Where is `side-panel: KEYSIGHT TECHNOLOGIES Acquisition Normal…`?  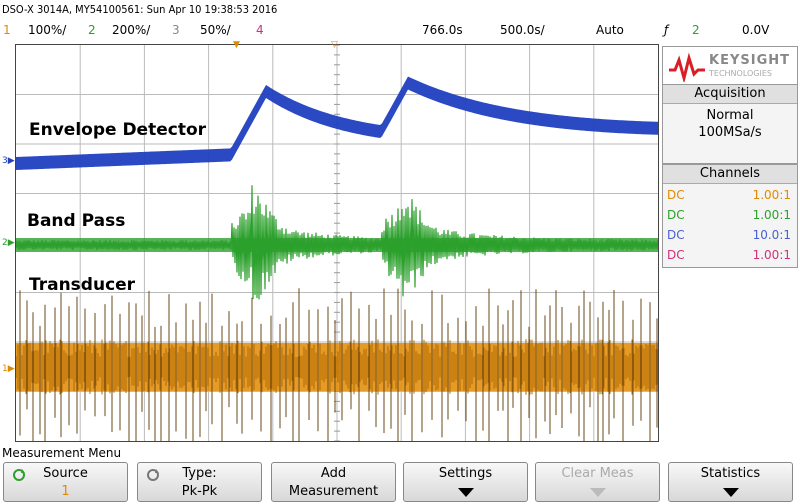 side-panel: KEYSIGHT TECHNOLOGIES Acquisition Normal… is located at coordinates (730, 244).